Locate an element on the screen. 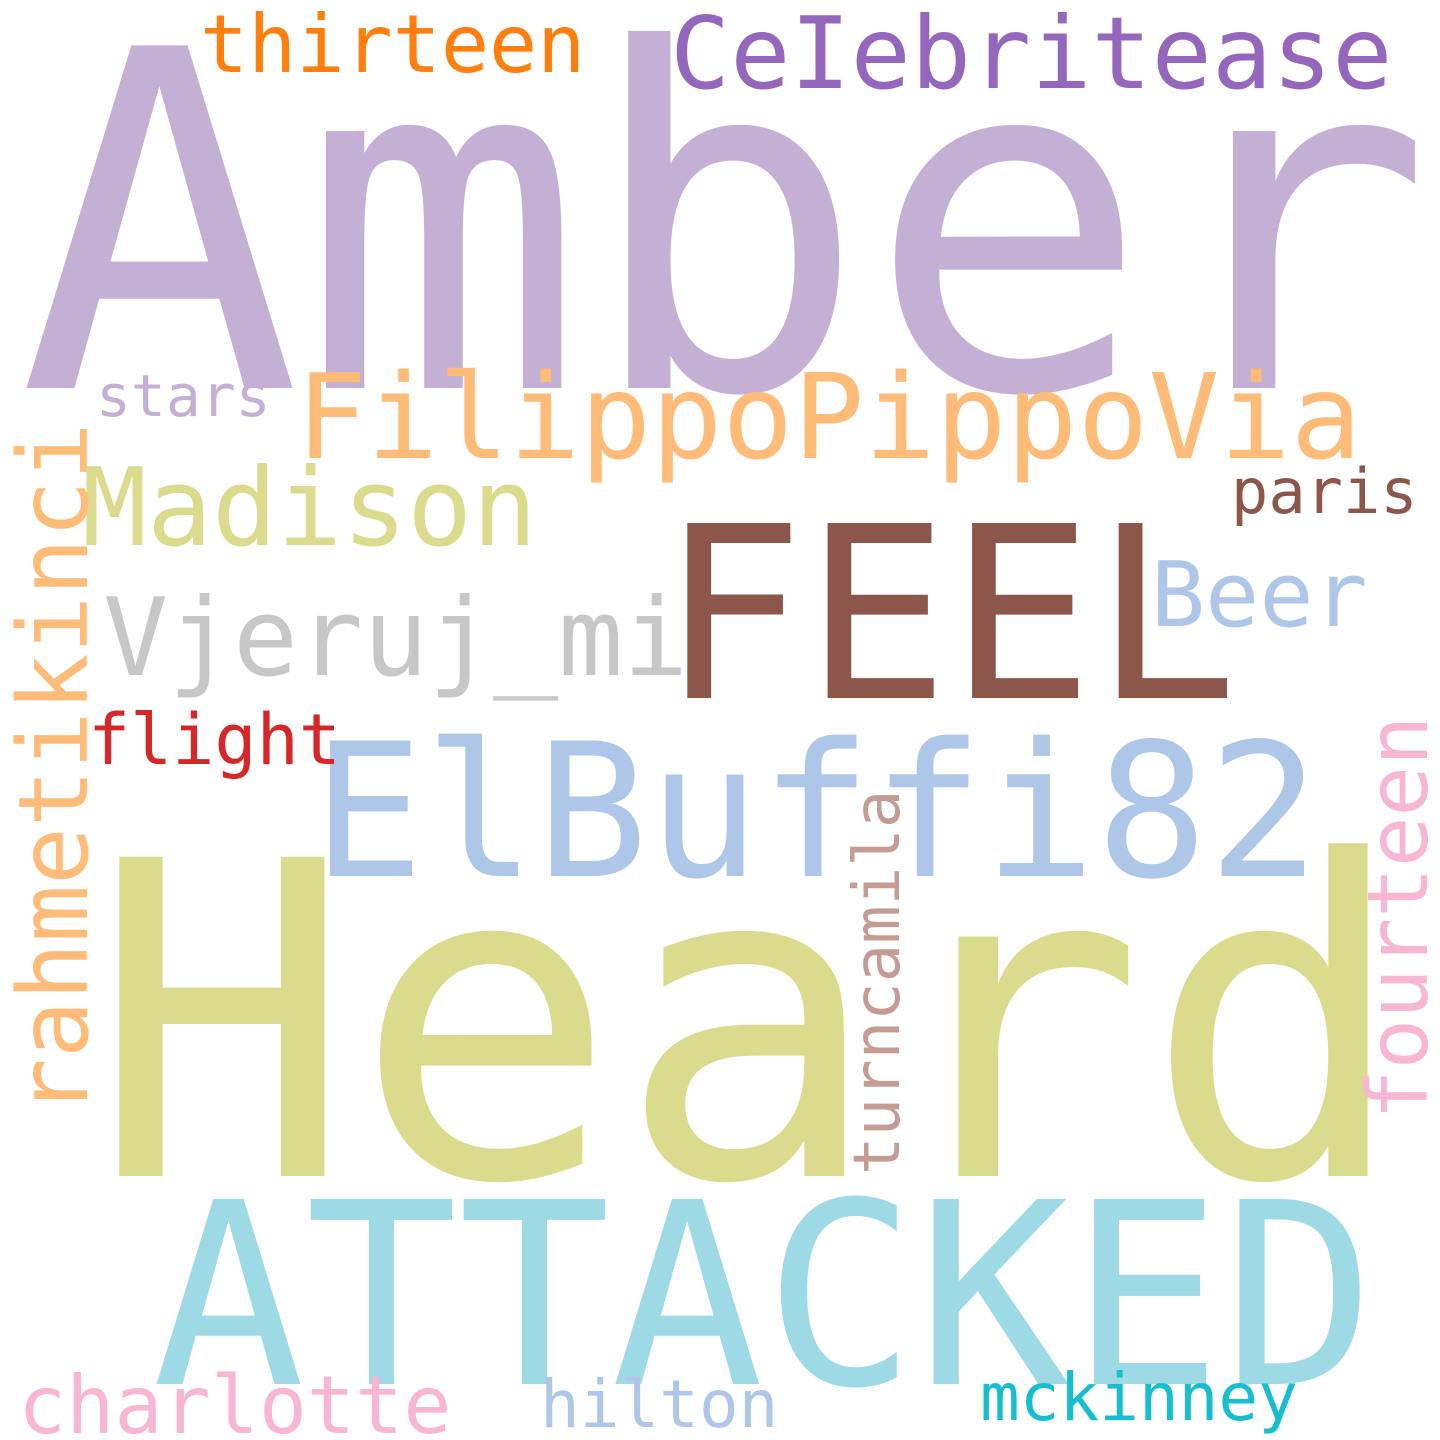 The width and height of the screenshot is (1440, 1440). word-hilton: hilton is located at coordinates (659, 1403).